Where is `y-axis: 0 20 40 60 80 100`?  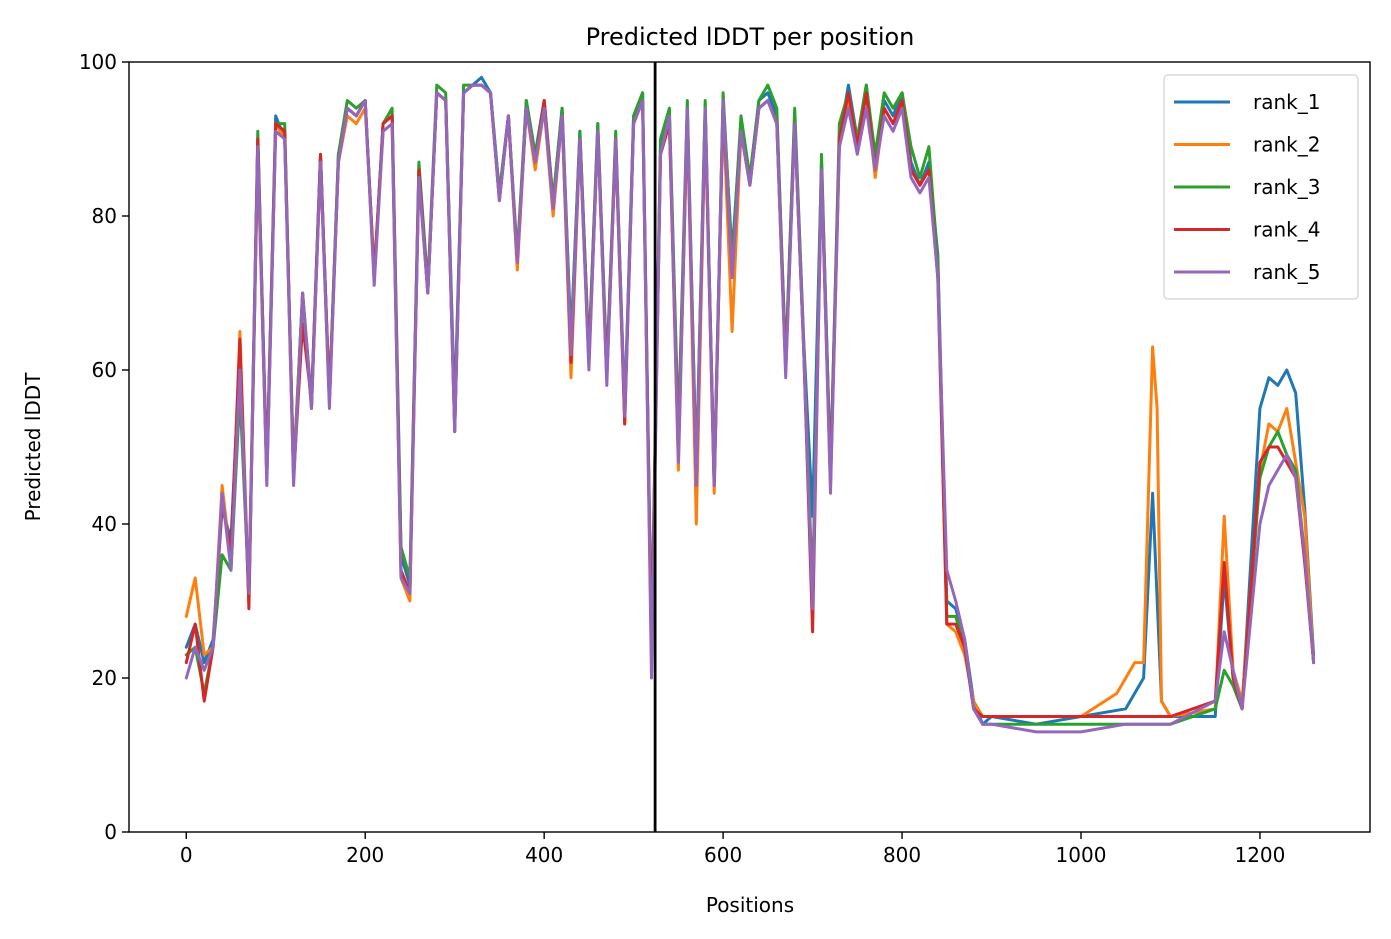 y-axis: 0 20 40 60 80 100 is located at coordinates (104, 447).